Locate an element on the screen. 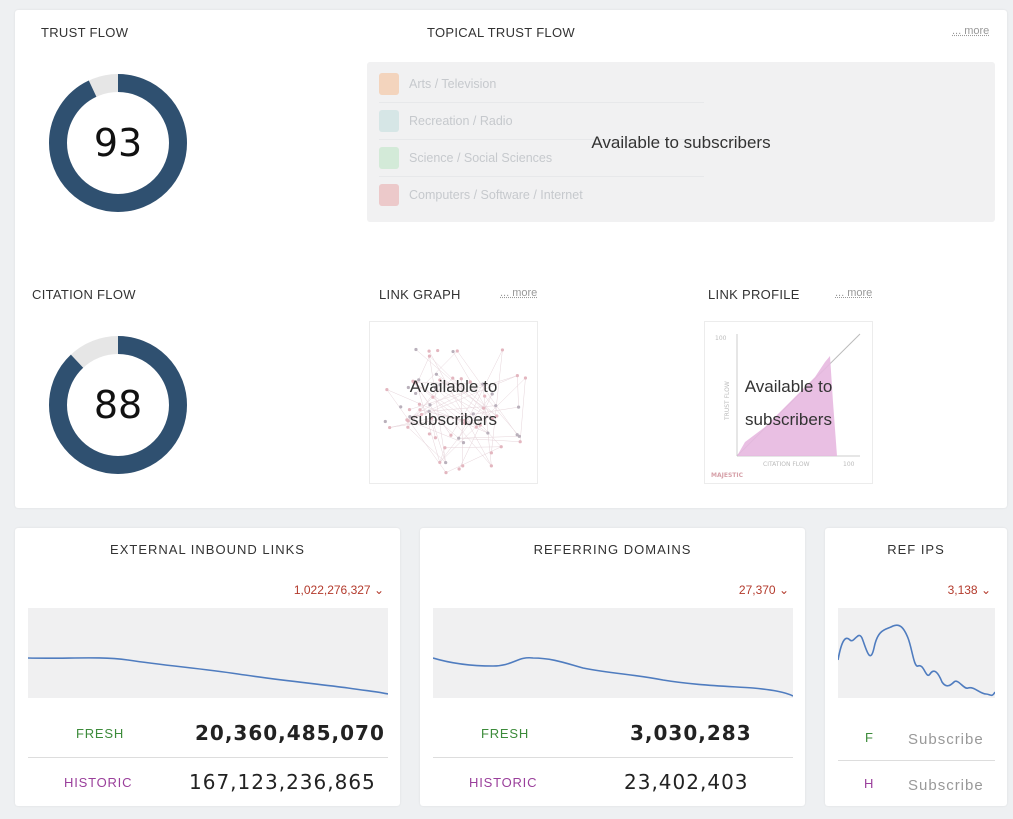 This screenshot has width=1013, height=819. ref-ips-title: REF IPS is located at coordinates (916, 549).